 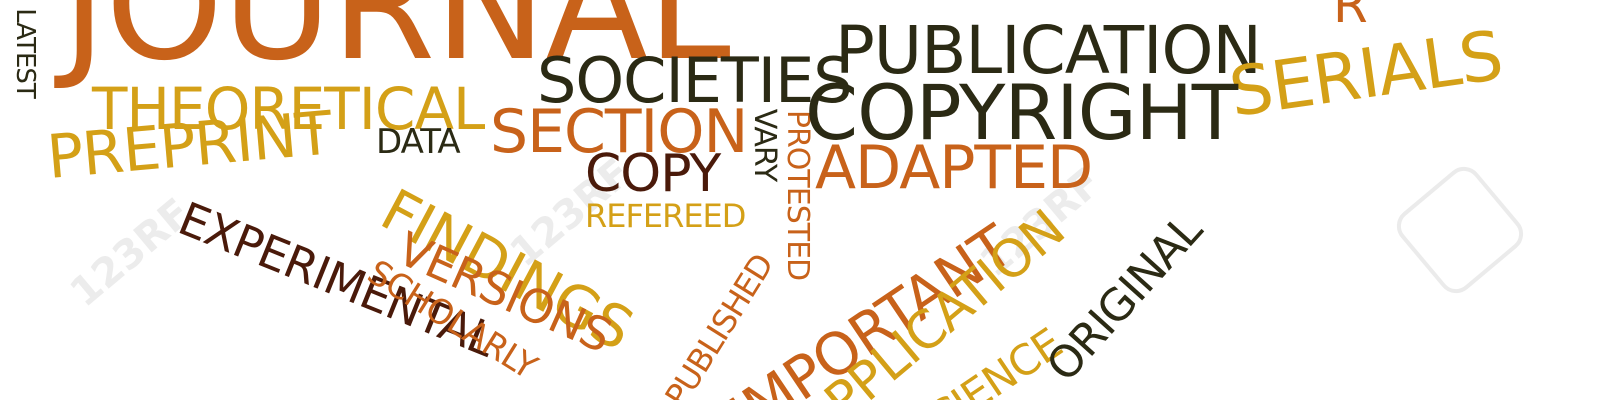 What do you see at coordinates (24, 53) in the screenshot?
I see `word-latest: LATEST` at bounding box center [24, 53].